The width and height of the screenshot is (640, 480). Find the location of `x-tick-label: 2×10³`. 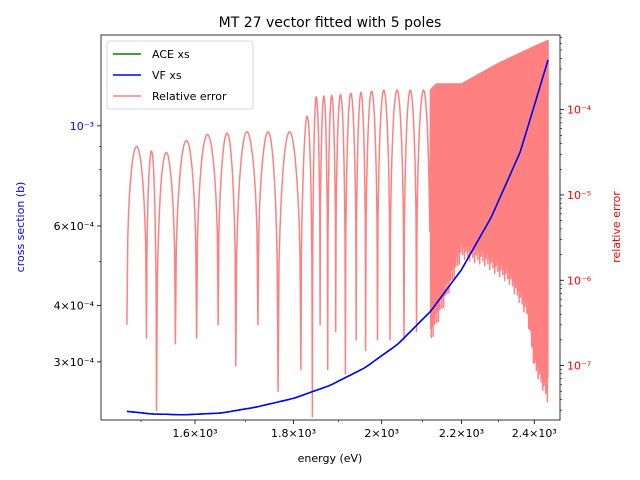

x-tick-label: 2×10³ is located at coordinates (381, 433).